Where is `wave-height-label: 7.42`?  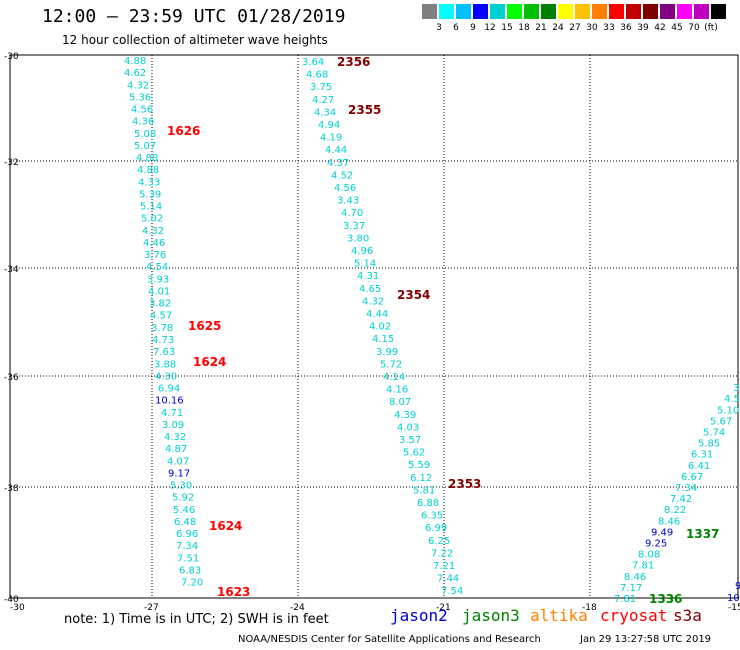 wave-height-label: 7.42 is located at coordinates (681, 499).